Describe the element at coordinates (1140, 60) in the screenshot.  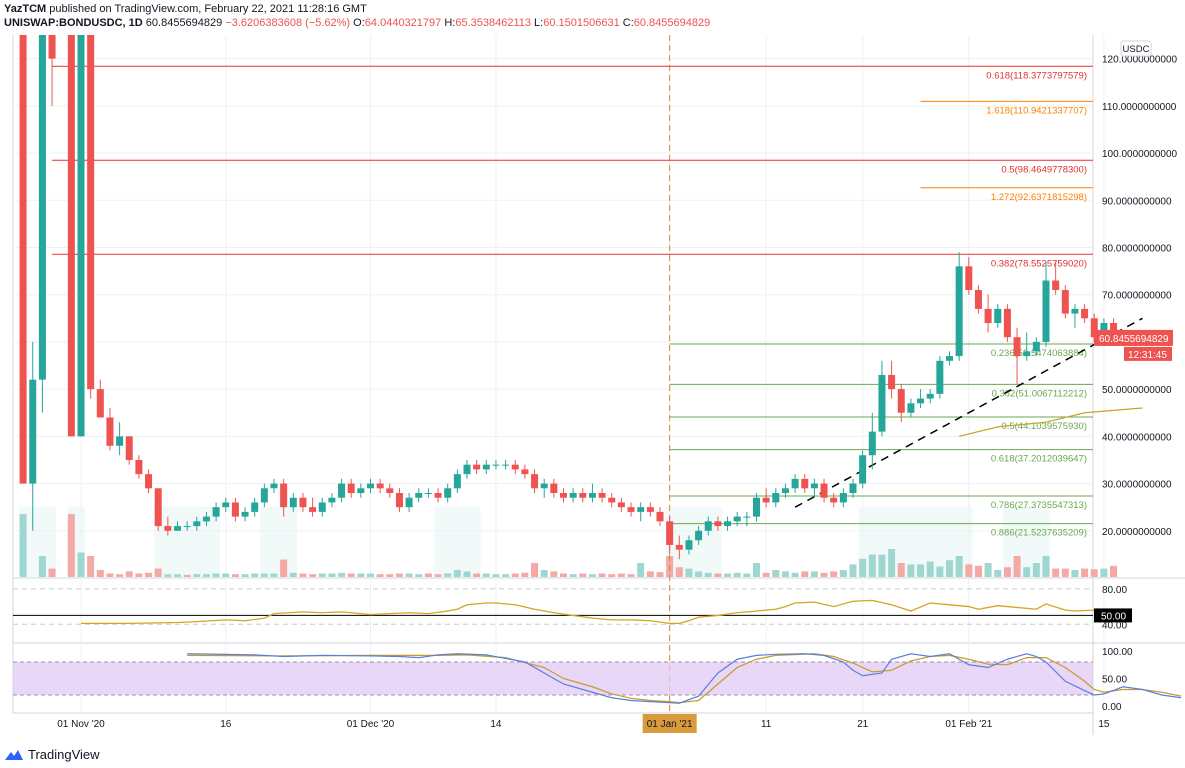
I see `price-tick-label: 120.0000000000` at that location.